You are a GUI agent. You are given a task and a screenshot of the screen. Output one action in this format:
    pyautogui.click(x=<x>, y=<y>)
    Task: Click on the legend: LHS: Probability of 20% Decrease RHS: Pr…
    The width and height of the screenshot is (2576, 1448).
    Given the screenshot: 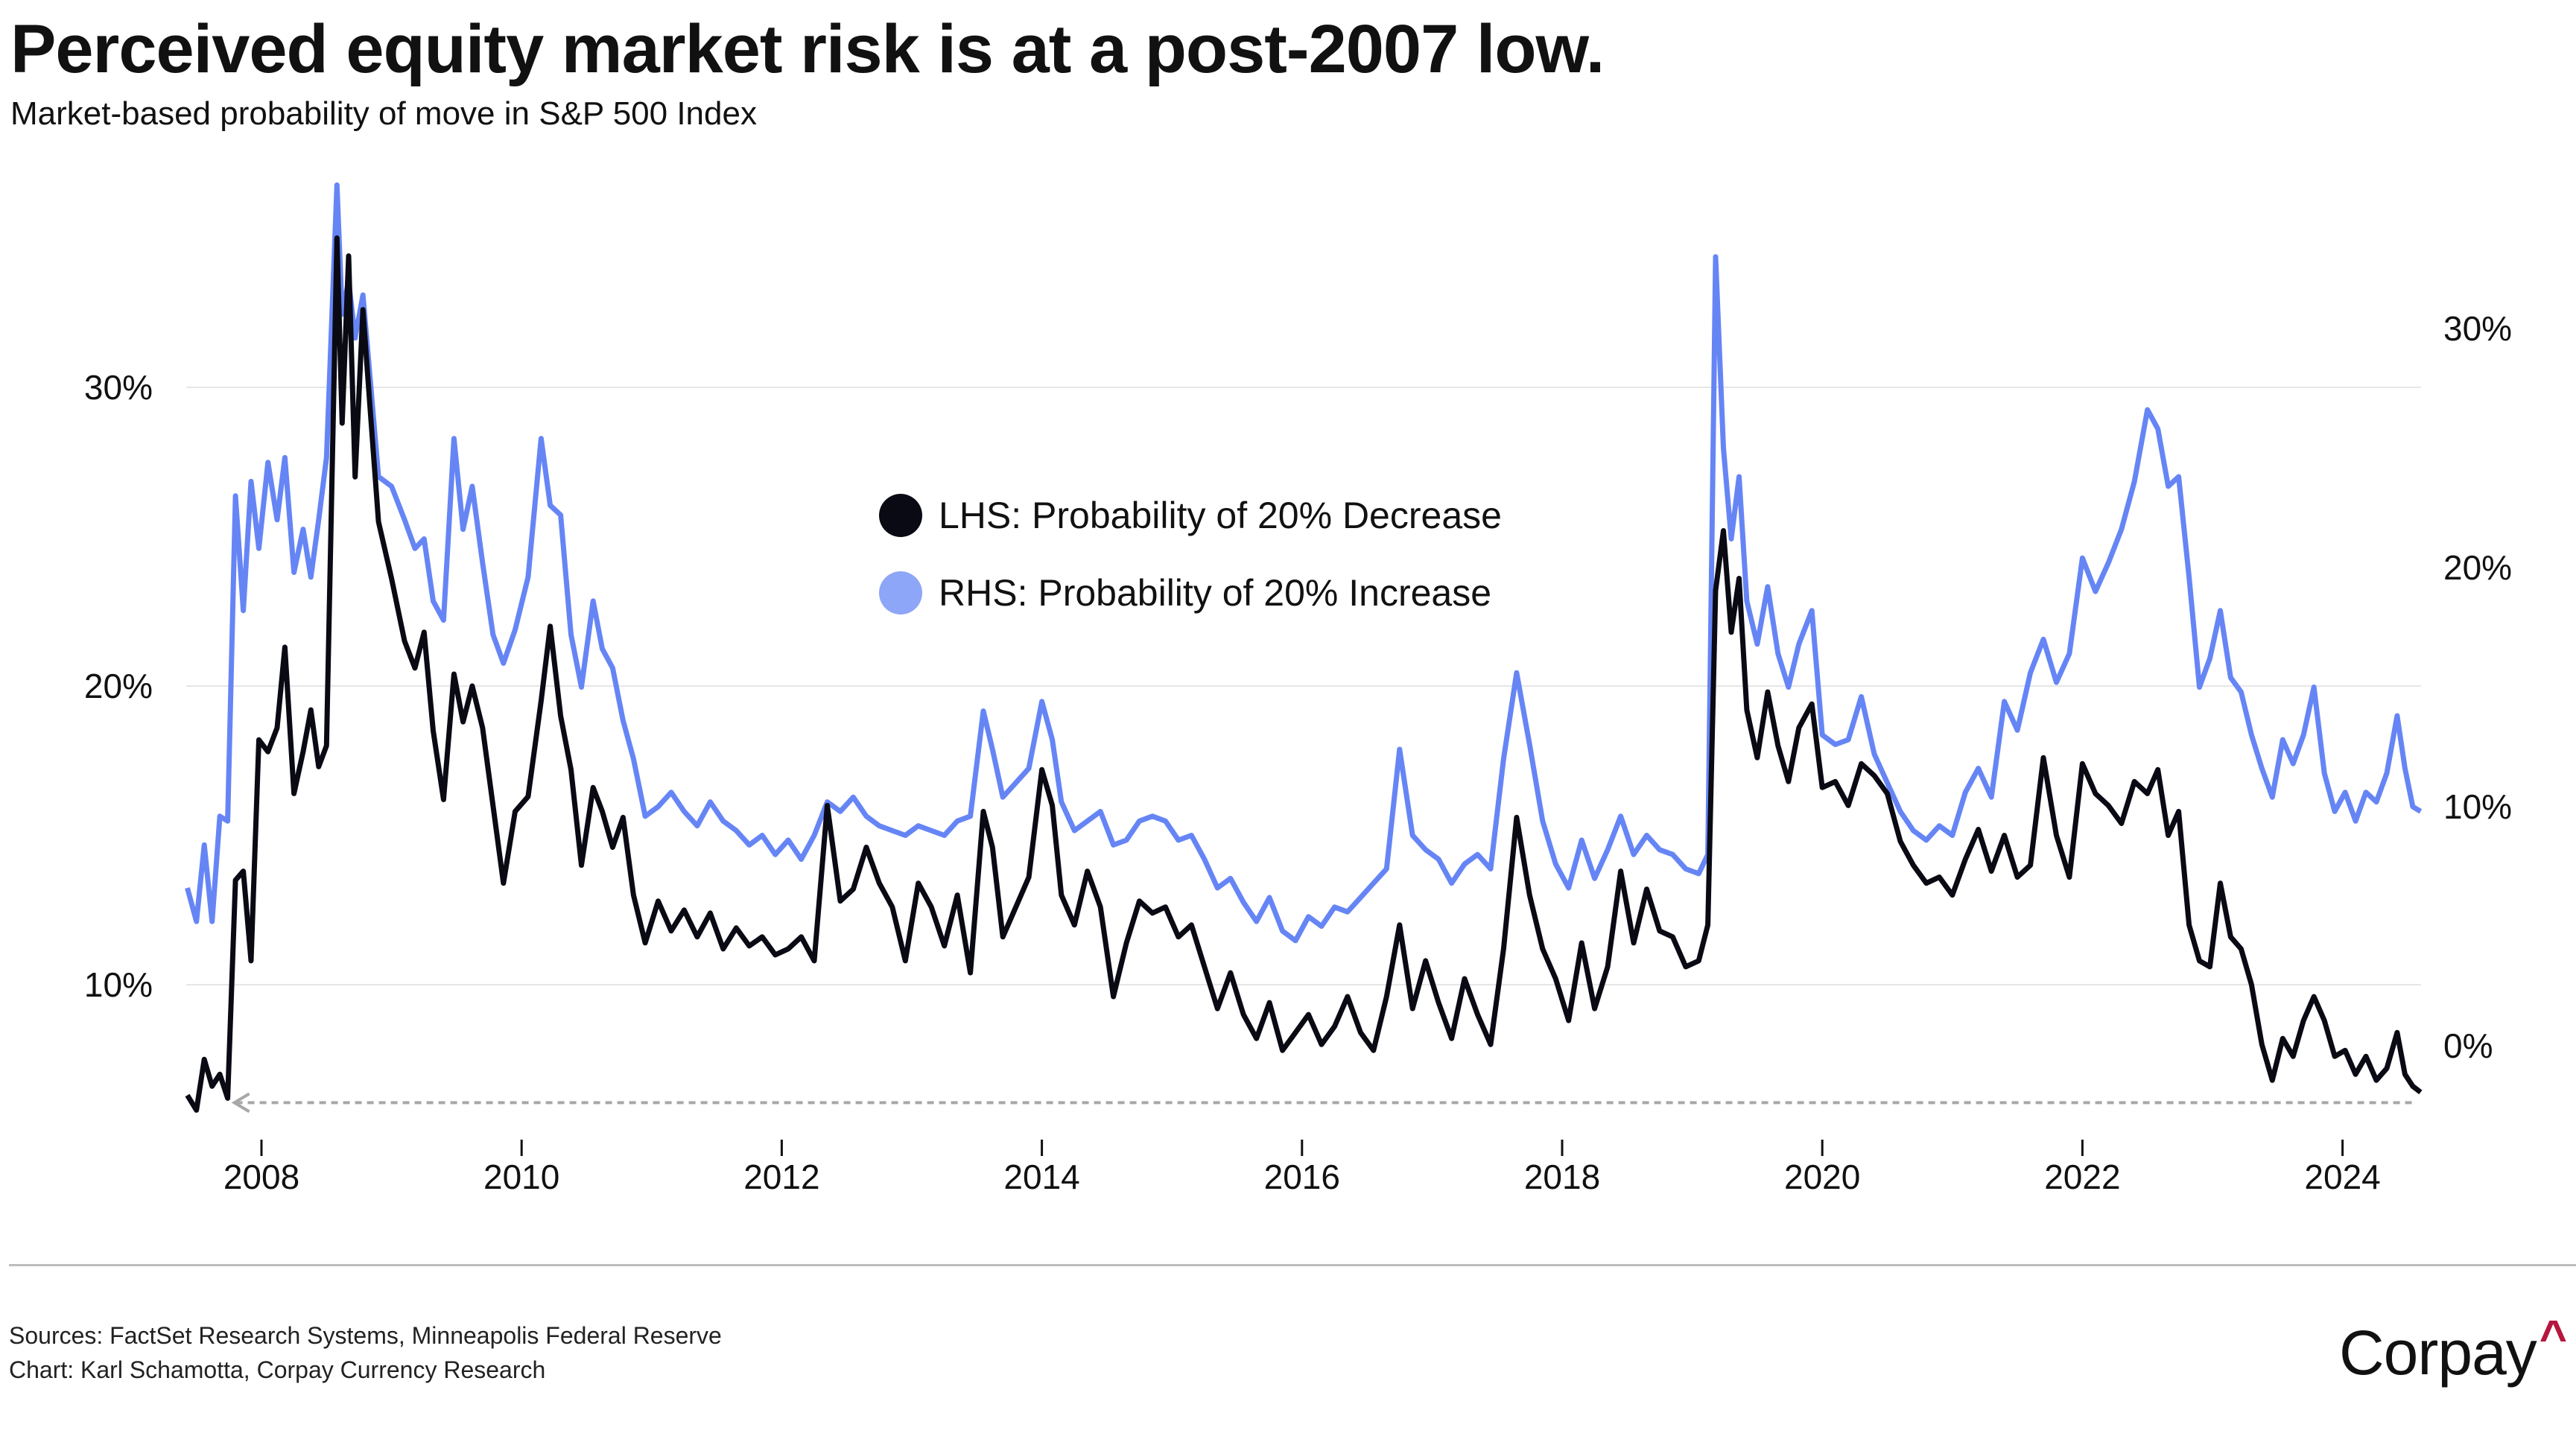 What is the action you would take?
    pyautogui.click(x=1190, y=554)
    